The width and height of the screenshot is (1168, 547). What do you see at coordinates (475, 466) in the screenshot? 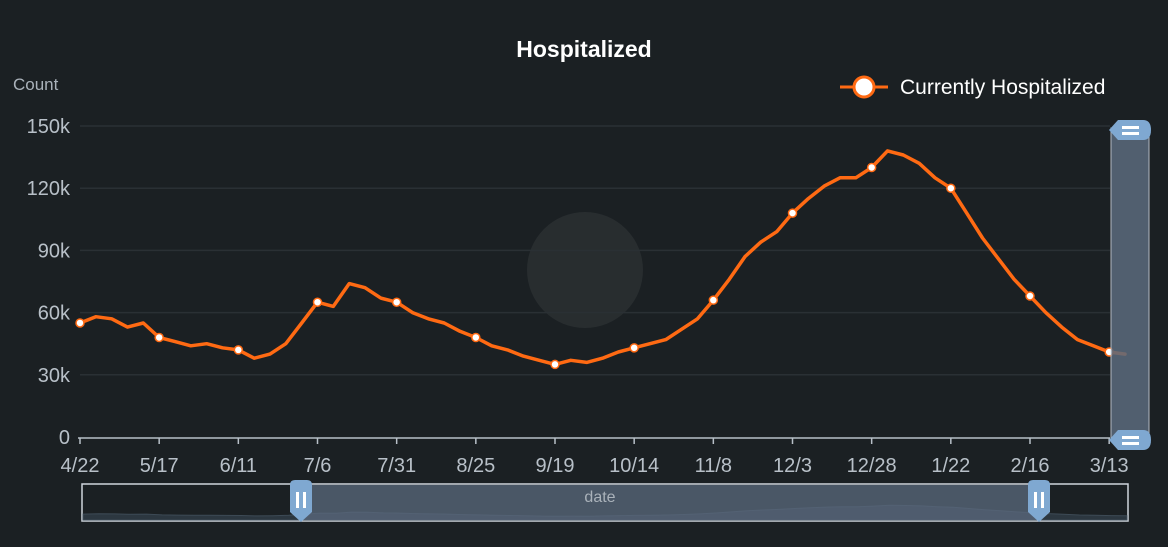
I see `x-tick-label: 8/25` at bounding box center [475, 466].